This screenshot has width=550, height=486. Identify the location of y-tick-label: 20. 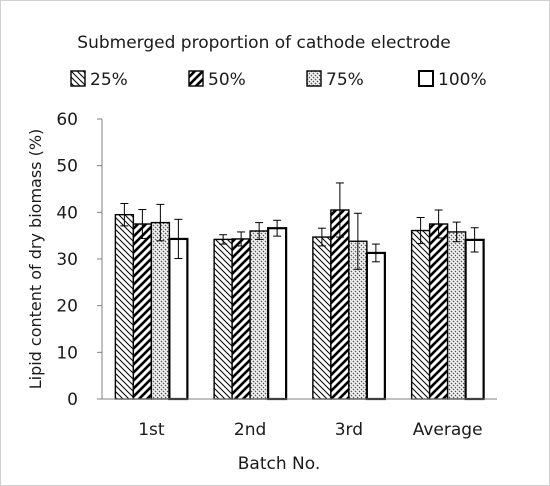
(67, 307).